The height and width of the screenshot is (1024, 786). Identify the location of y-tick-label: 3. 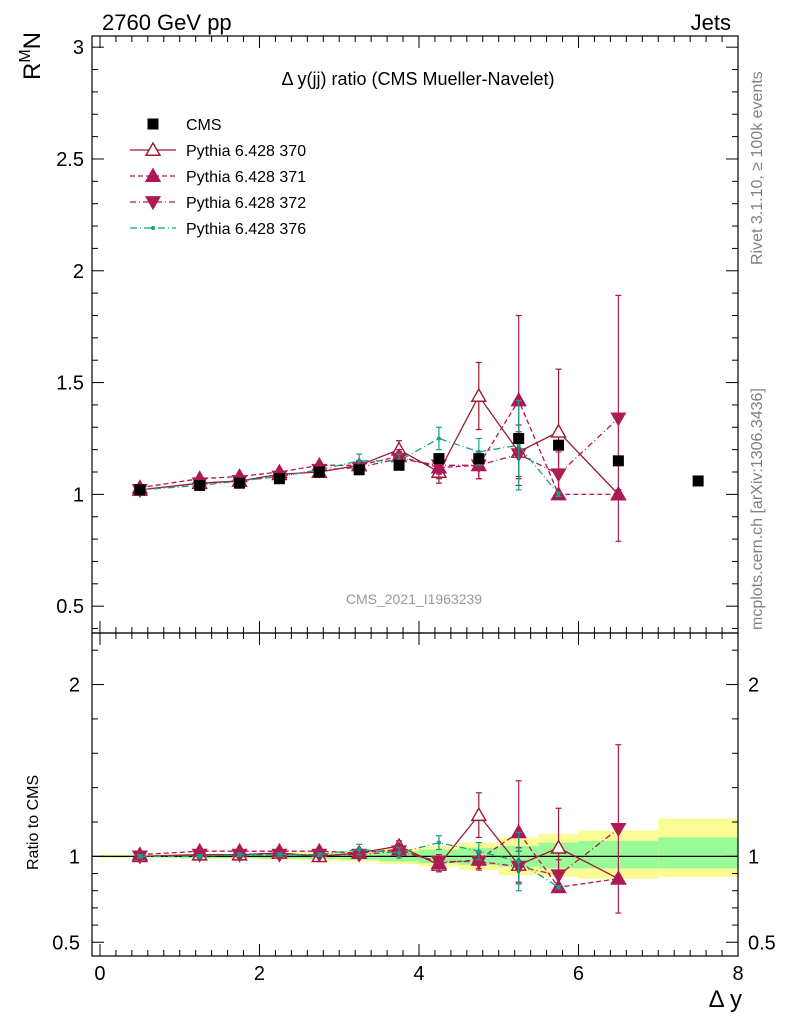
(78, 48).